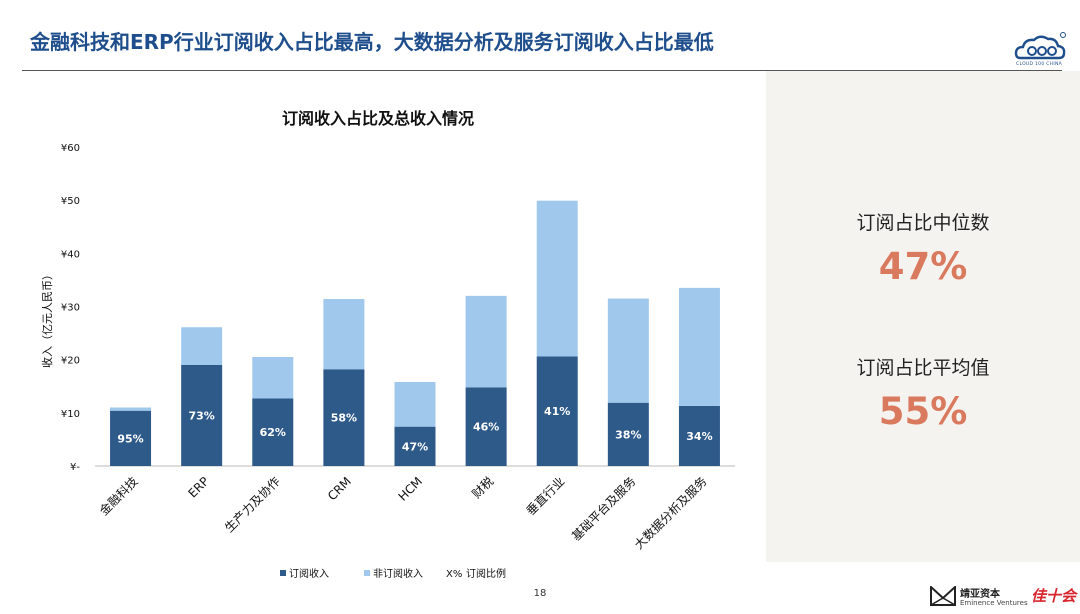 This screenshot has width=1080, height=614. What do you see at coordinates (1039, 64) in the screenshot?
I see `logo-caption: CLOUD 100 CHINA` at bounding box center [1039, 64].